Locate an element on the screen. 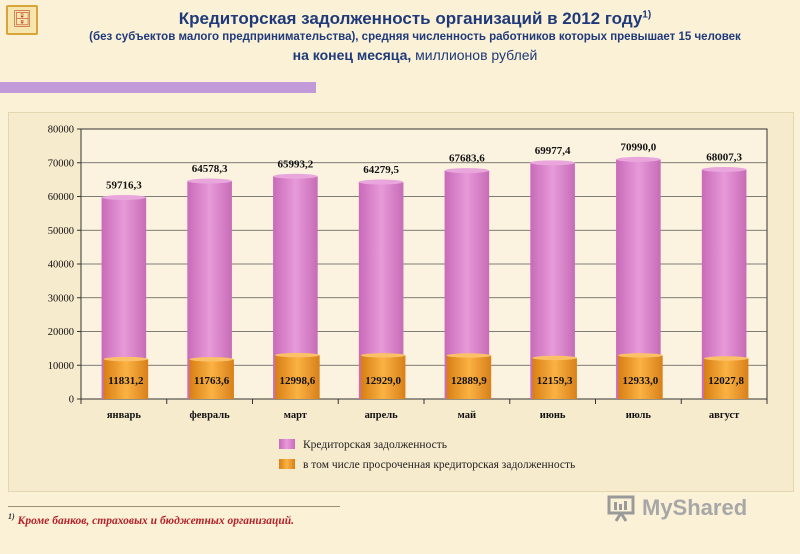 This screenshot has width=800, height=554. data-label-overdue: 11831,2 is located at coordinates (126, 381).